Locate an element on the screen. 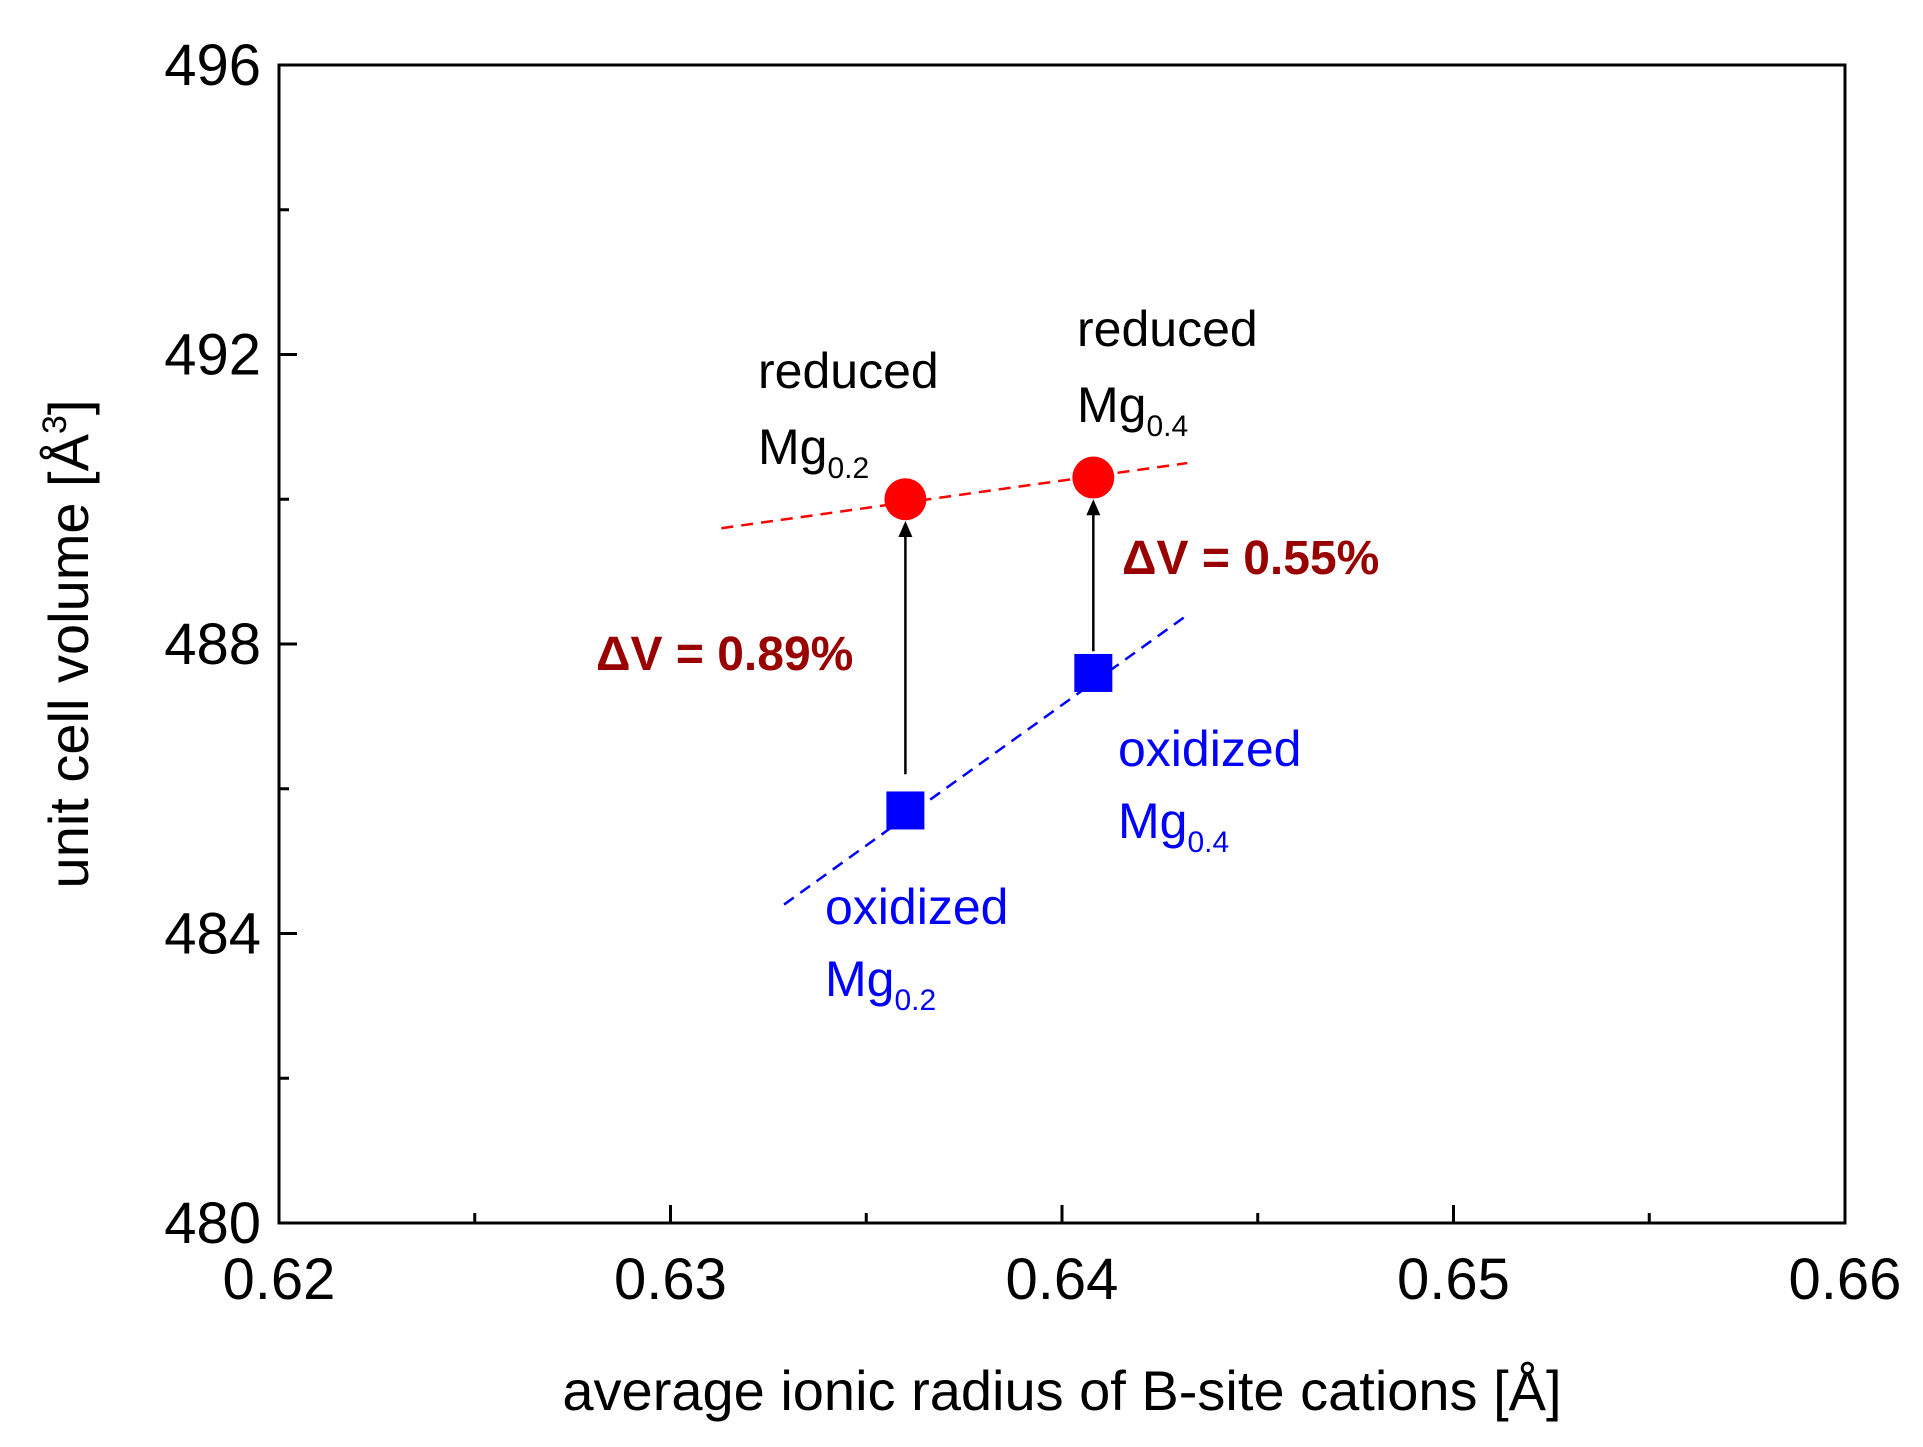  data-markers is located at coordinates (999, 643).